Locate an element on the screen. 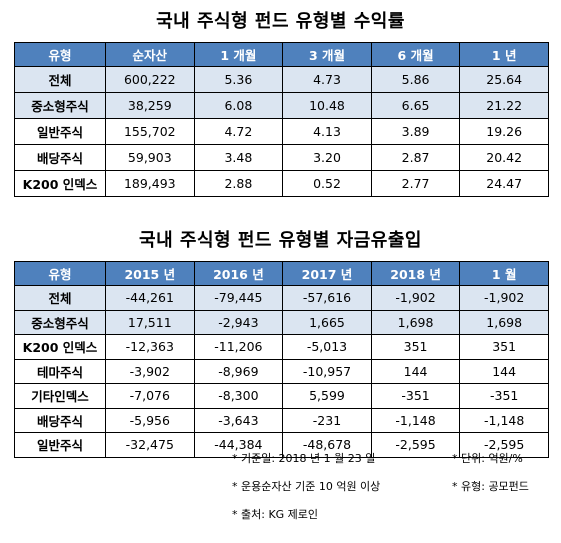 The height and width of the screenshot is (543, 561). table-row: 기타인덱스 -7,076 -8,300 5,599 -351 -351 is located at coordinates (281, 396).